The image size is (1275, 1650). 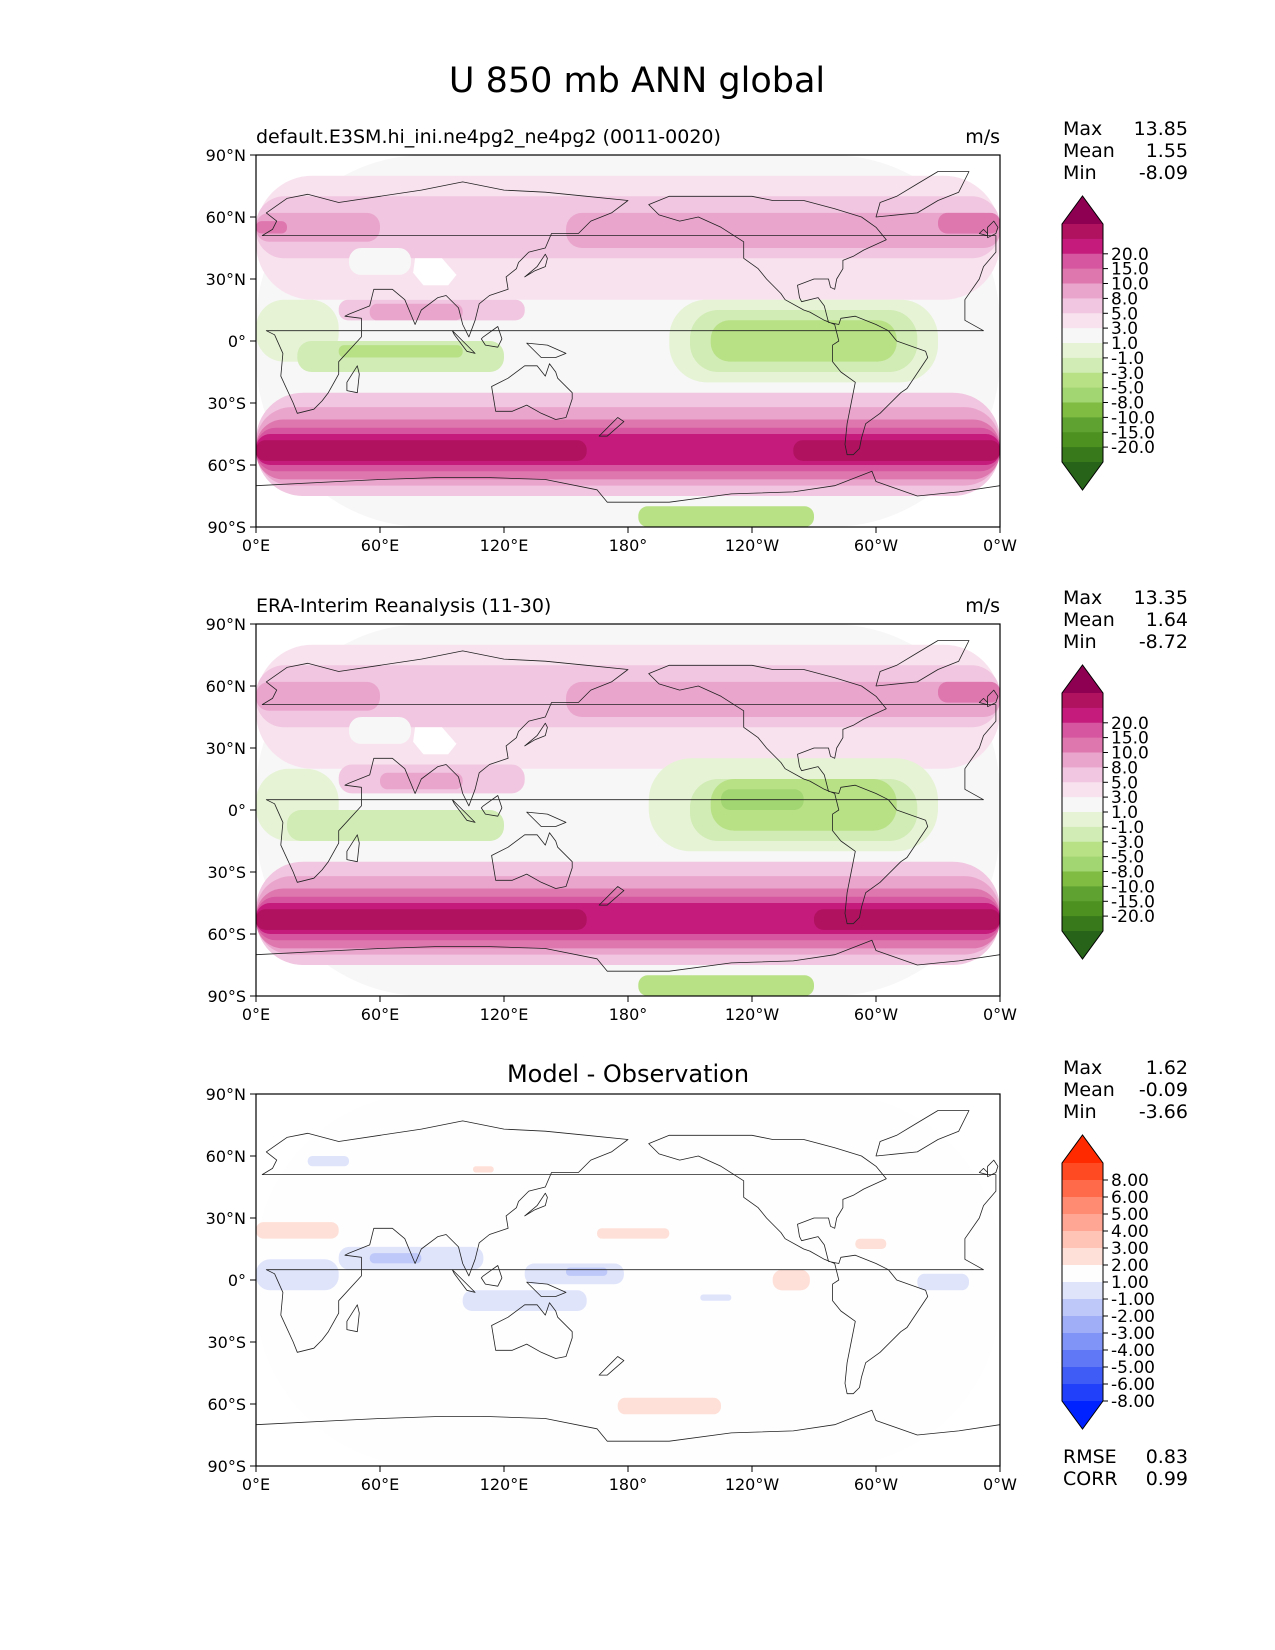 I want to click on x-tick-label: 0°W, so click(x=1000, y=545).